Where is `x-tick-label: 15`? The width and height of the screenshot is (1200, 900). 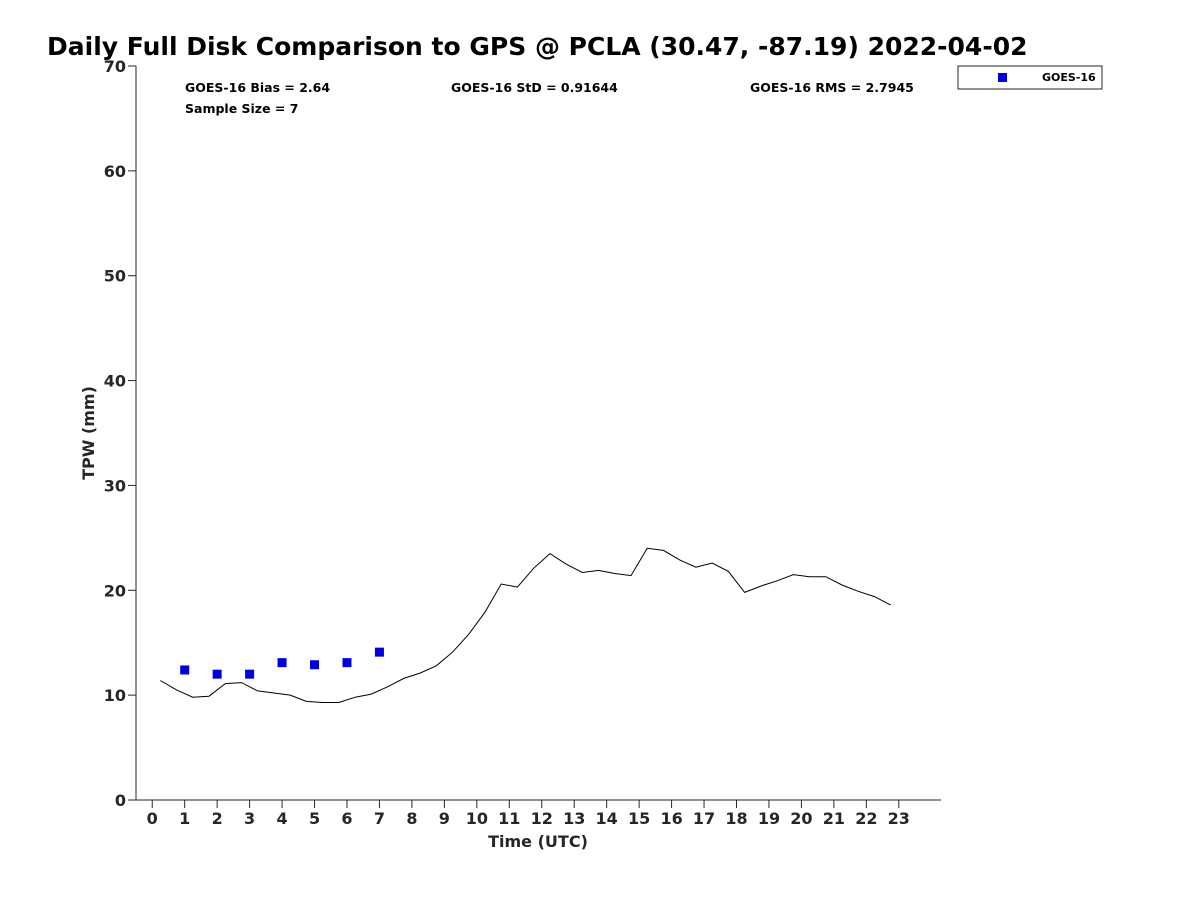 x-tick-label: 15 is located at coordinates (639, 818).